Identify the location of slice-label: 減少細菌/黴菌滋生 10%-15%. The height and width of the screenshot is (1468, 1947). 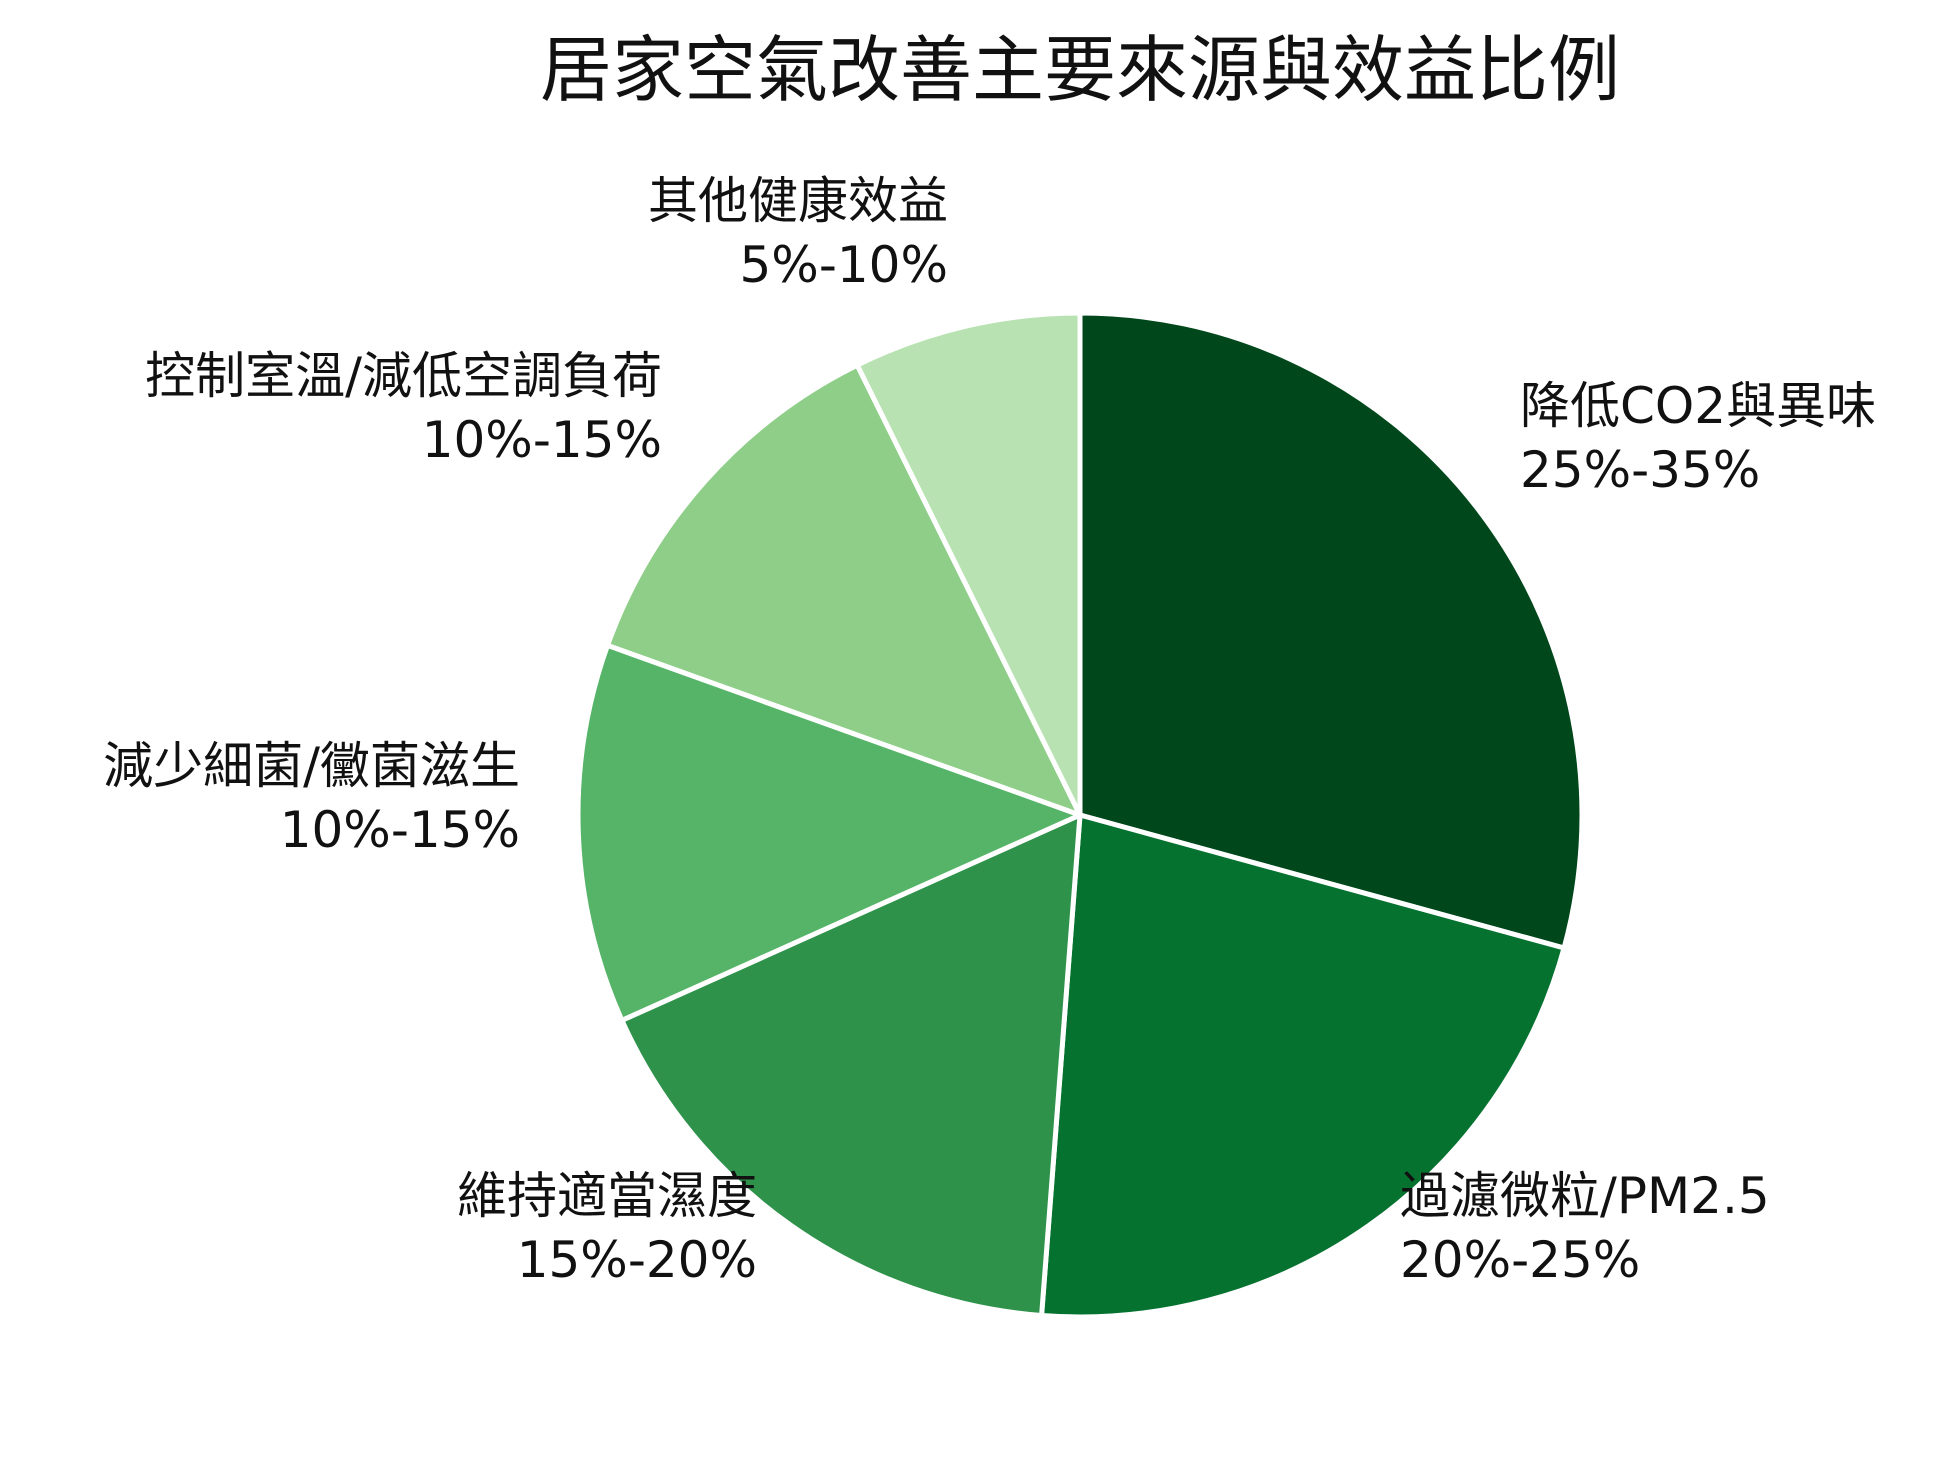
(311, 798).